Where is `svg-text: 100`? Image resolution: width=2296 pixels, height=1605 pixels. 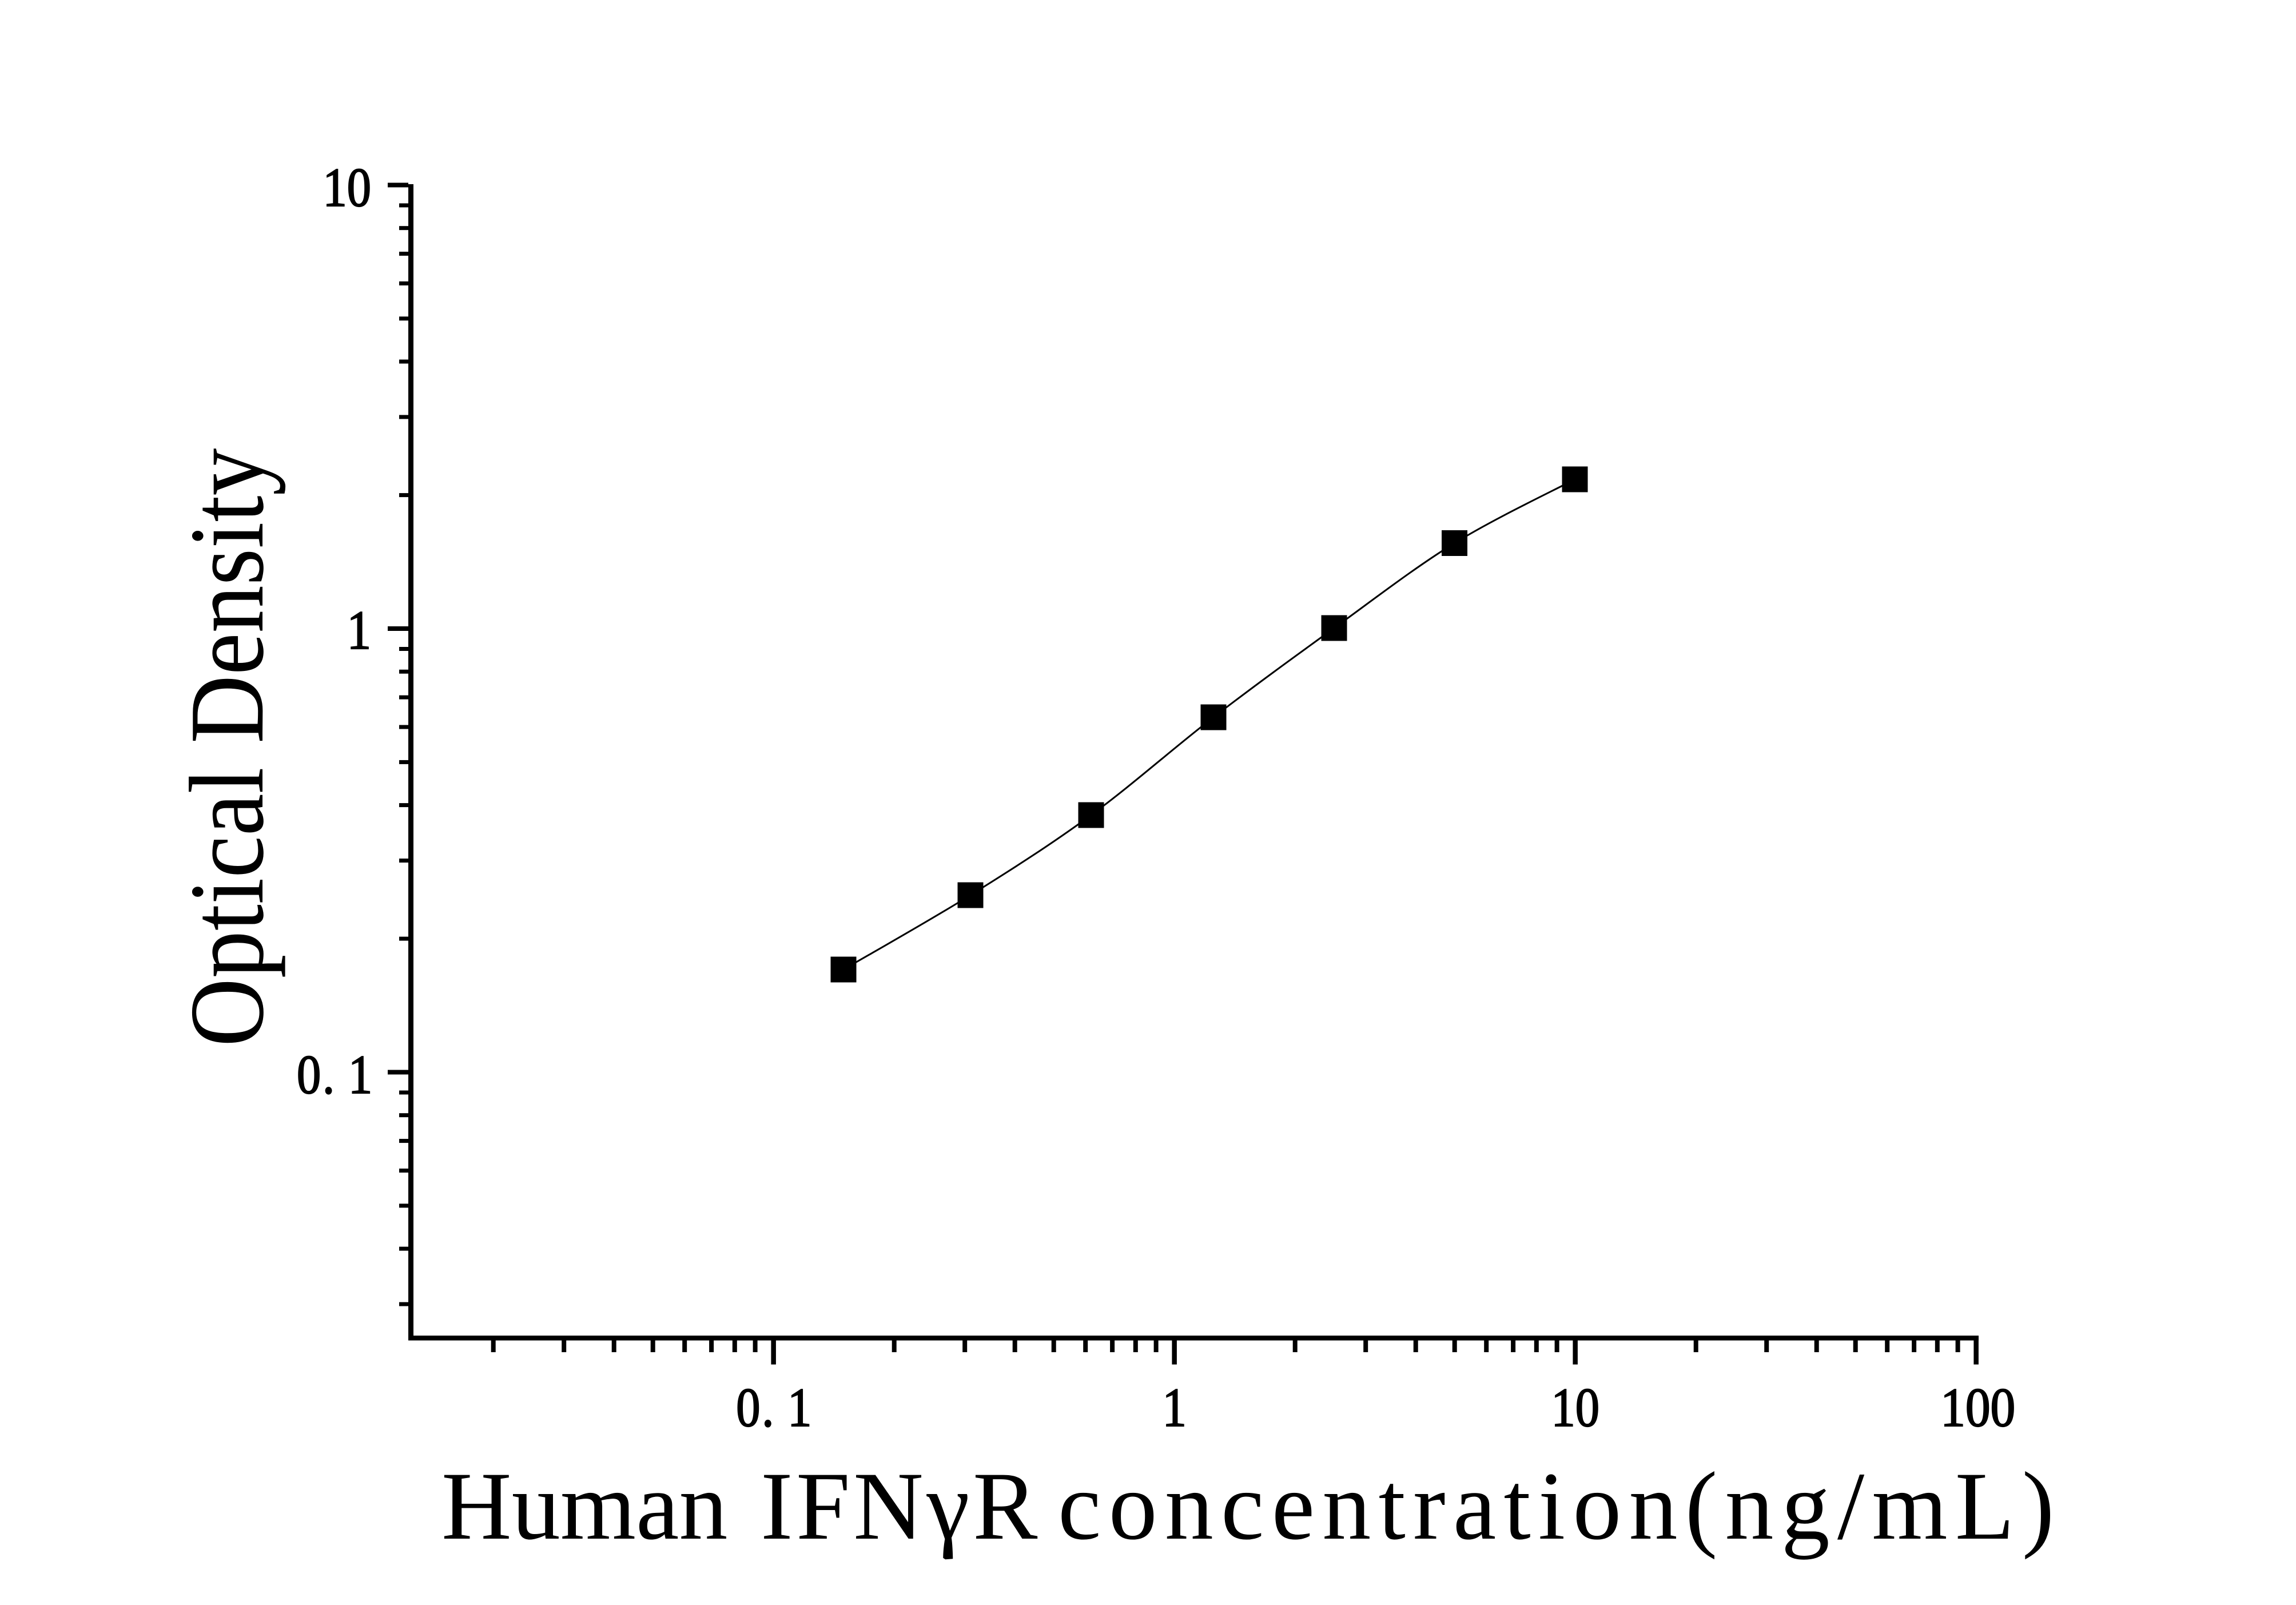
svg-text: 100 is located at coordinates (1978, 1407).